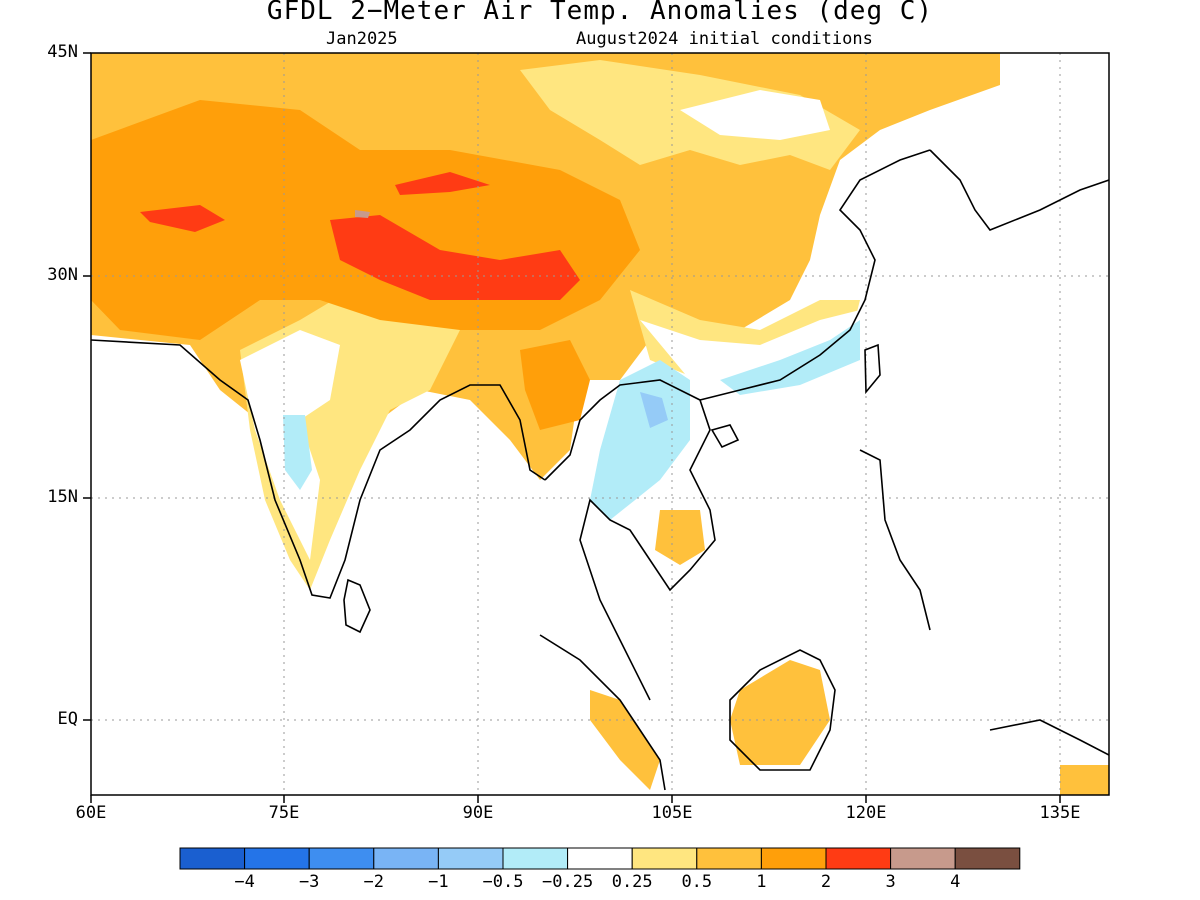 The height and width of the screenshot is (900, 1200). Describe the element at coordinates (866, 813) in the screenshot. I see `lon-label-120e: 120E` at that location.